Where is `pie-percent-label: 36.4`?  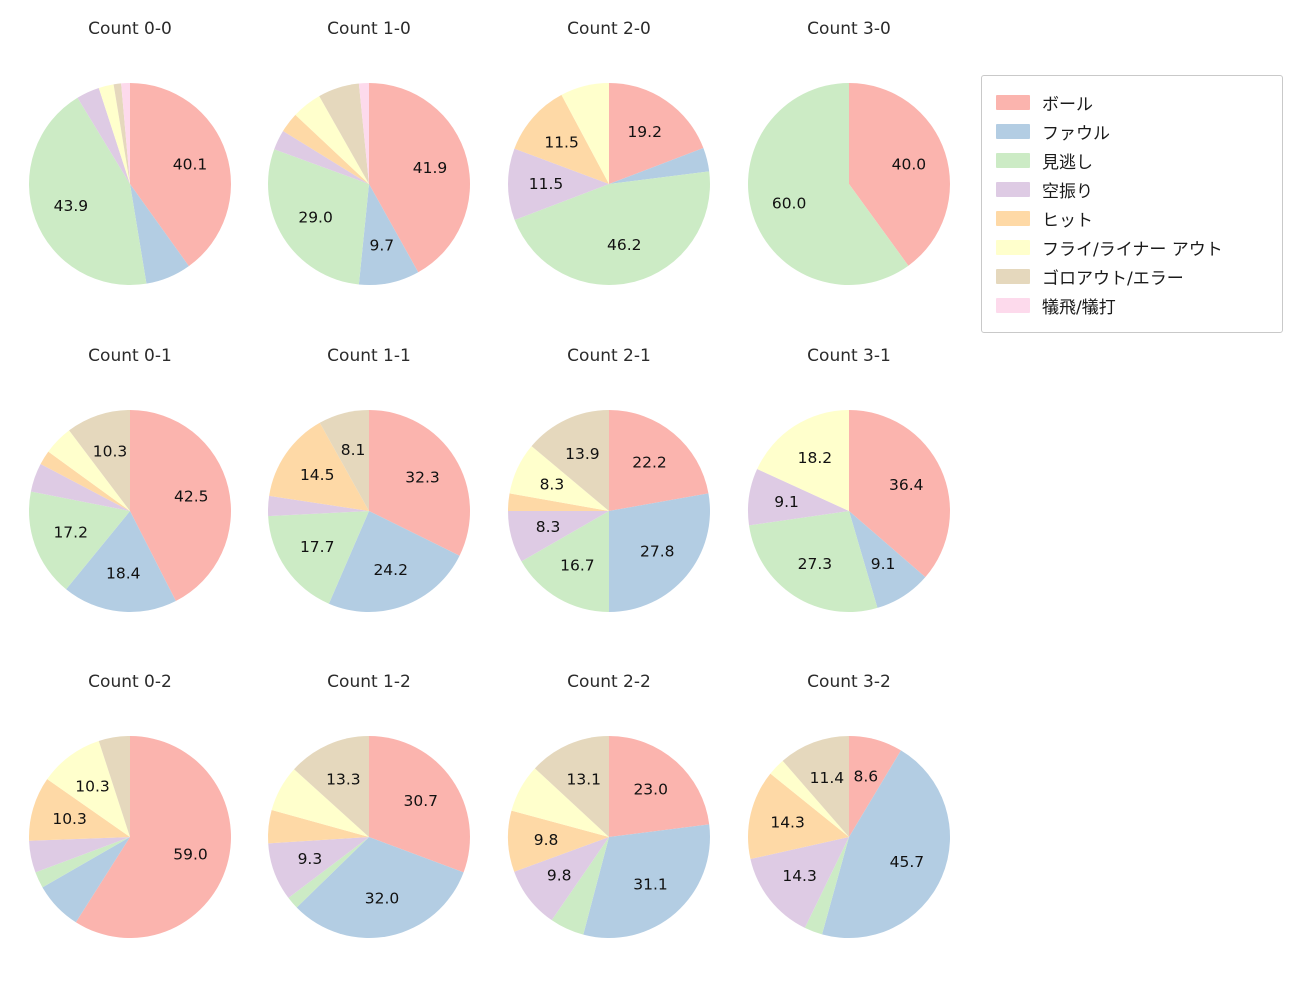
pie-percent-label: 36.4 is located at coordinates (906, 485).